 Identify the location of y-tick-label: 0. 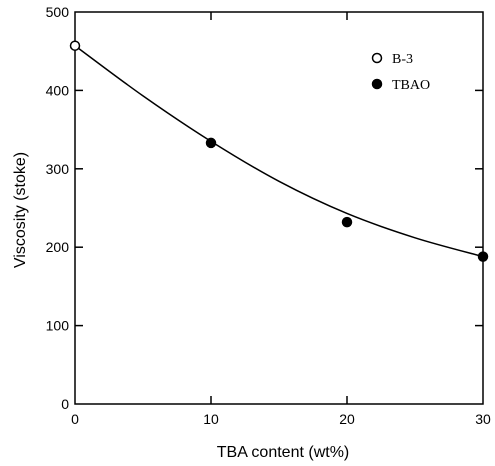
(65, 404).